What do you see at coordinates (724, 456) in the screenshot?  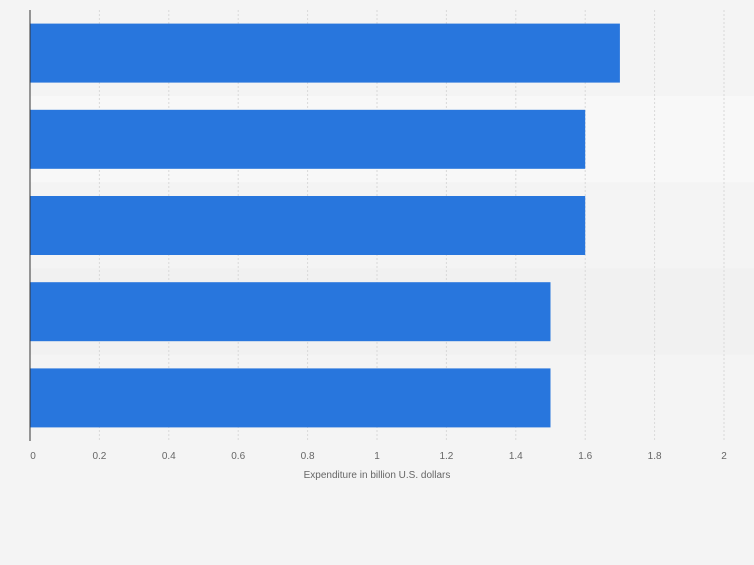 I see `x-tick-label: 2` at bounding box center [724, 456].